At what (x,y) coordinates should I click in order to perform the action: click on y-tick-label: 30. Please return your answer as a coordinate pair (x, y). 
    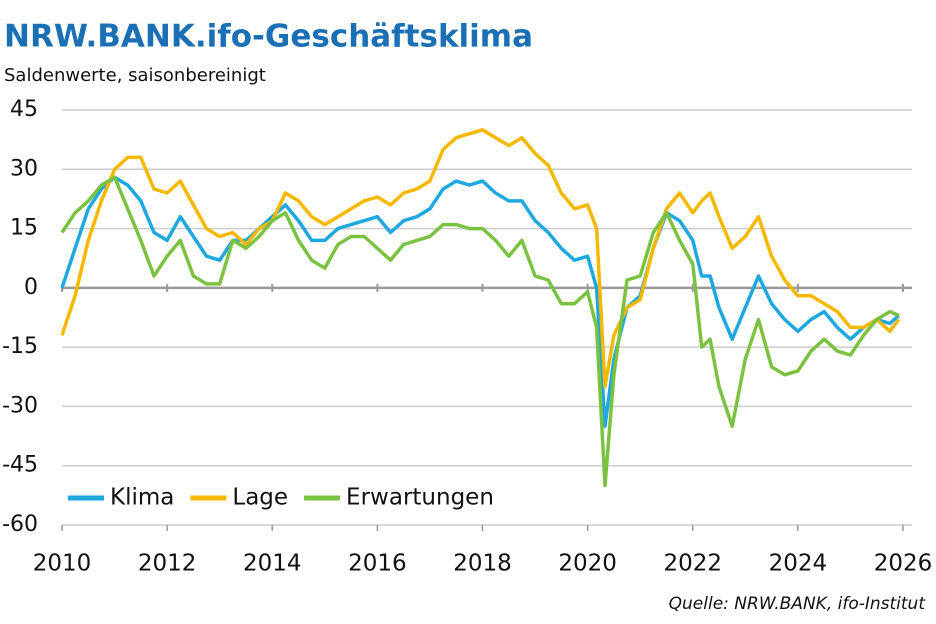
    Looking at the image, I should click on (24, 168).